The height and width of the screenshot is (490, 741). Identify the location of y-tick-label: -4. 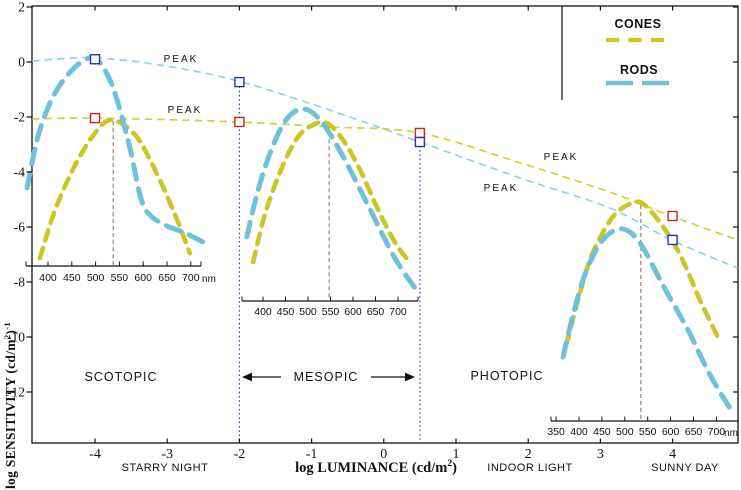
(19, 172).